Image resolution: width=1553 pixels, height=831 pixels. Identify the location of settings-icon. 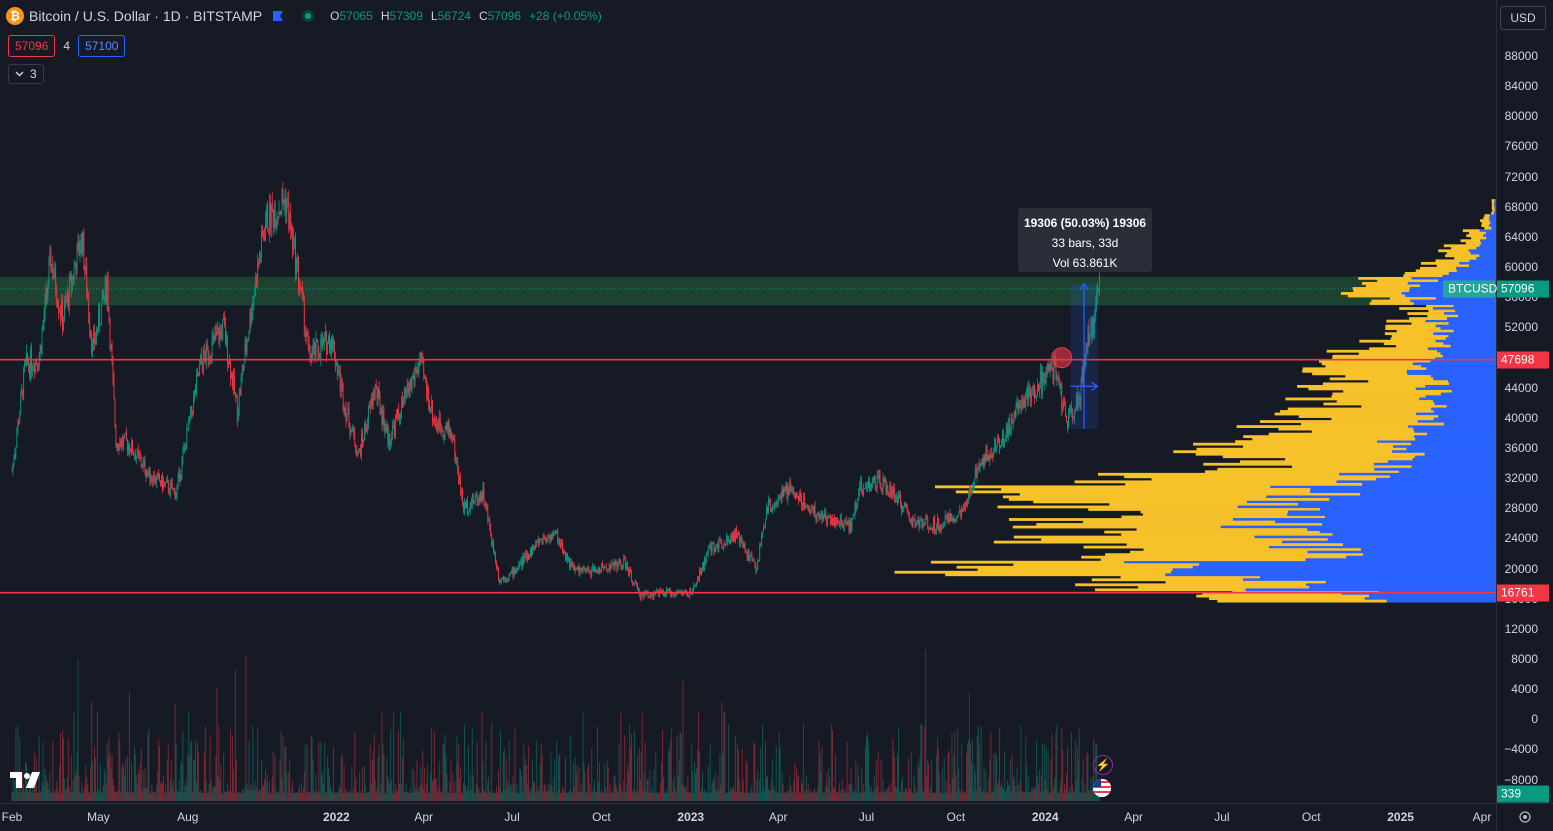
(1525, 817).